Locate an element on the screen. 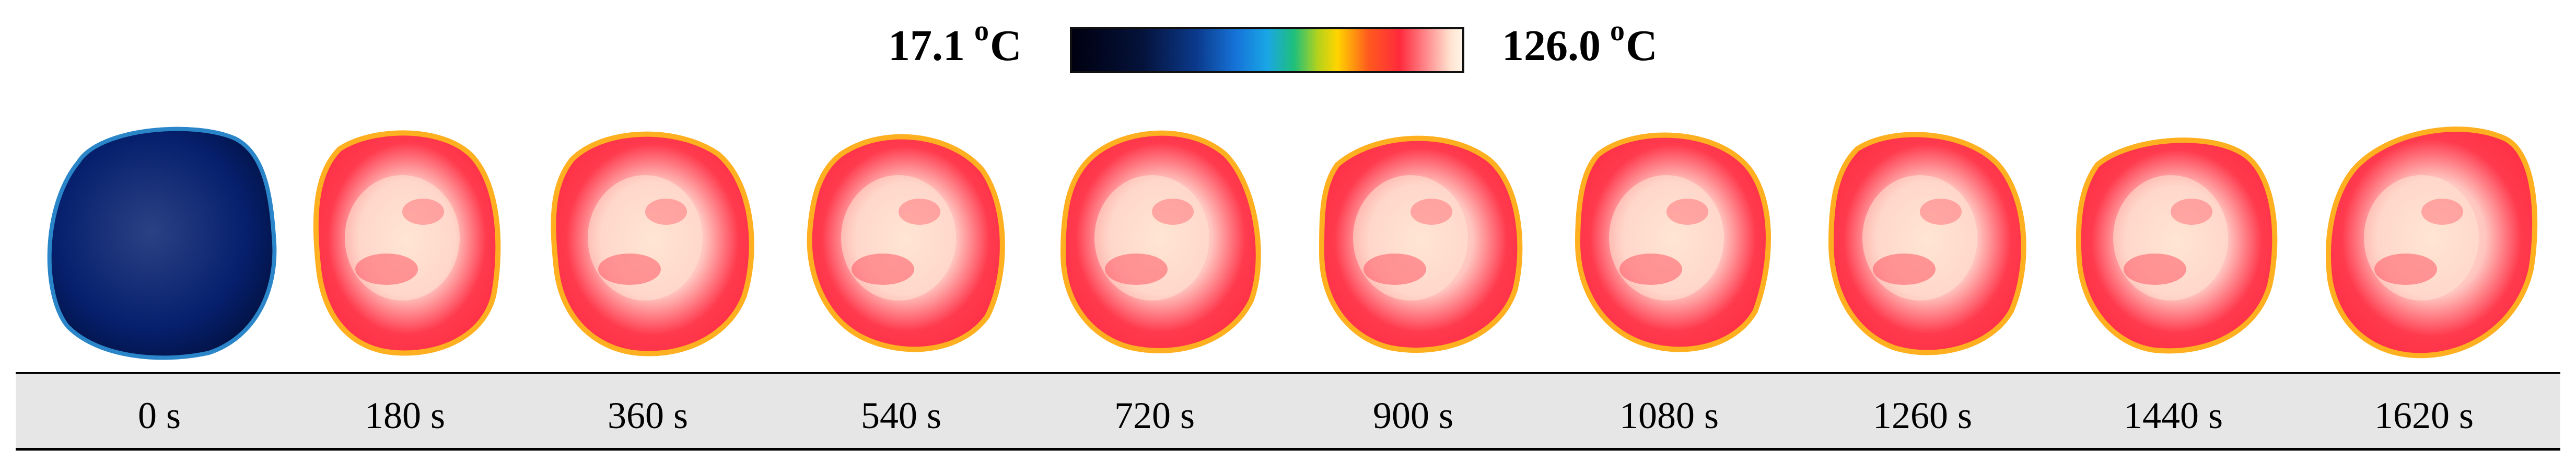 This screenshot has width=2576, height=472. thermal-image-360s is located at coordinates (648, 240).